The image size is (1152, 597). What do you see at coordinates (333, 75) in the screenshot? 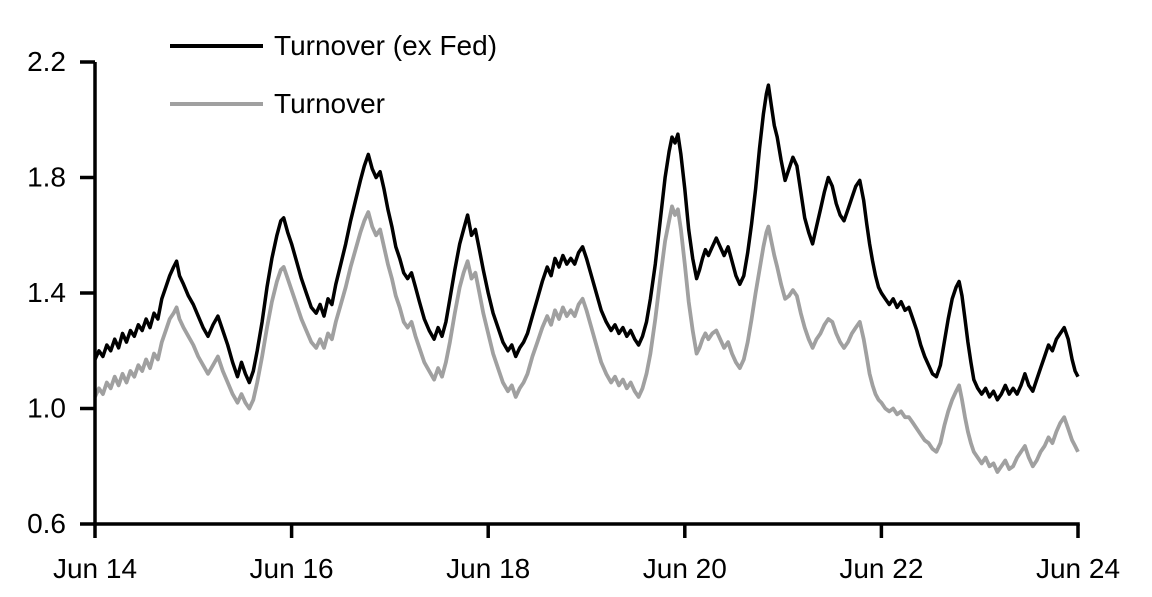
I see `legend: Turnover (ex Fed) Turnover` at bounding box center [333, 75].